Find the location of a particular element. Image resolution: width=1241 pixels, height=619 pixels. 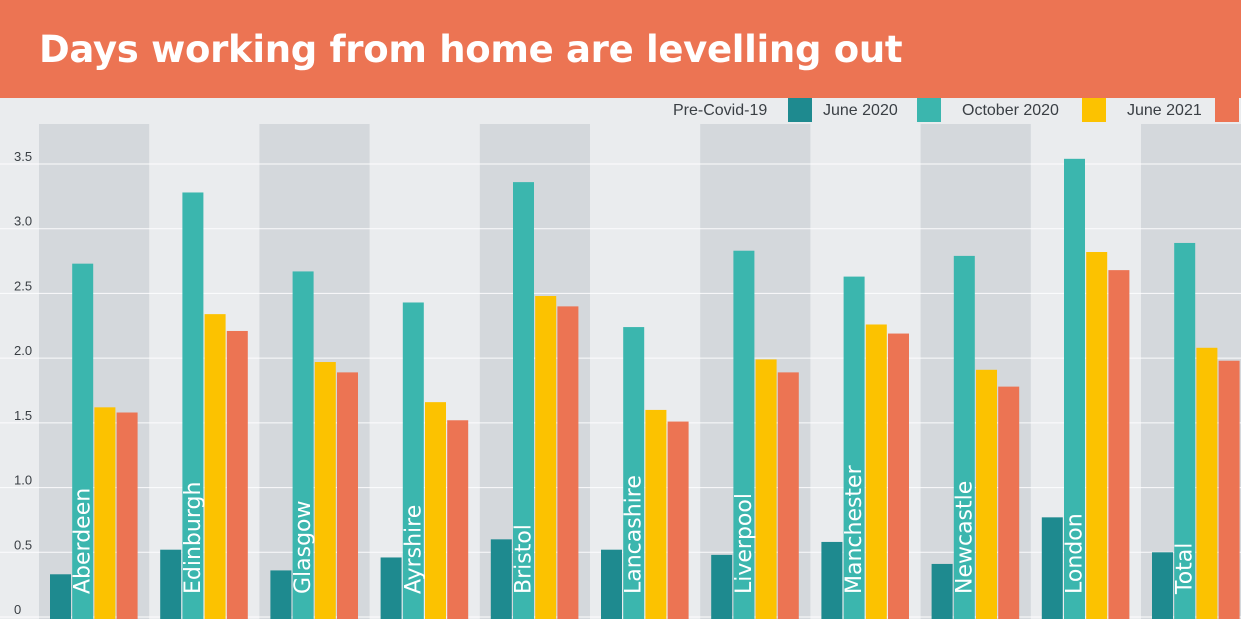

bar-aberdeen-october-2020 is located at coordinates (105, 513).